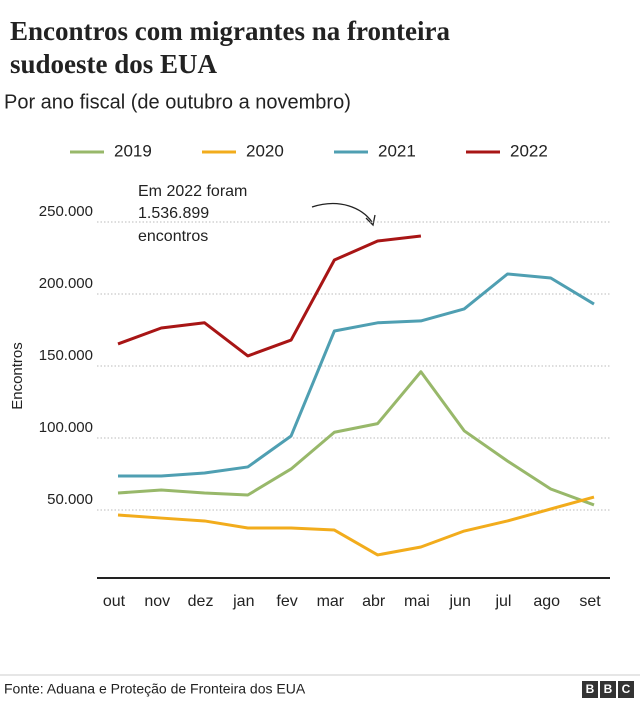  What do you see at coordinates (114, 64) in the screenshot?
I see `chart-title: sudoeste dos EUA` at bounding box center [114, 64].